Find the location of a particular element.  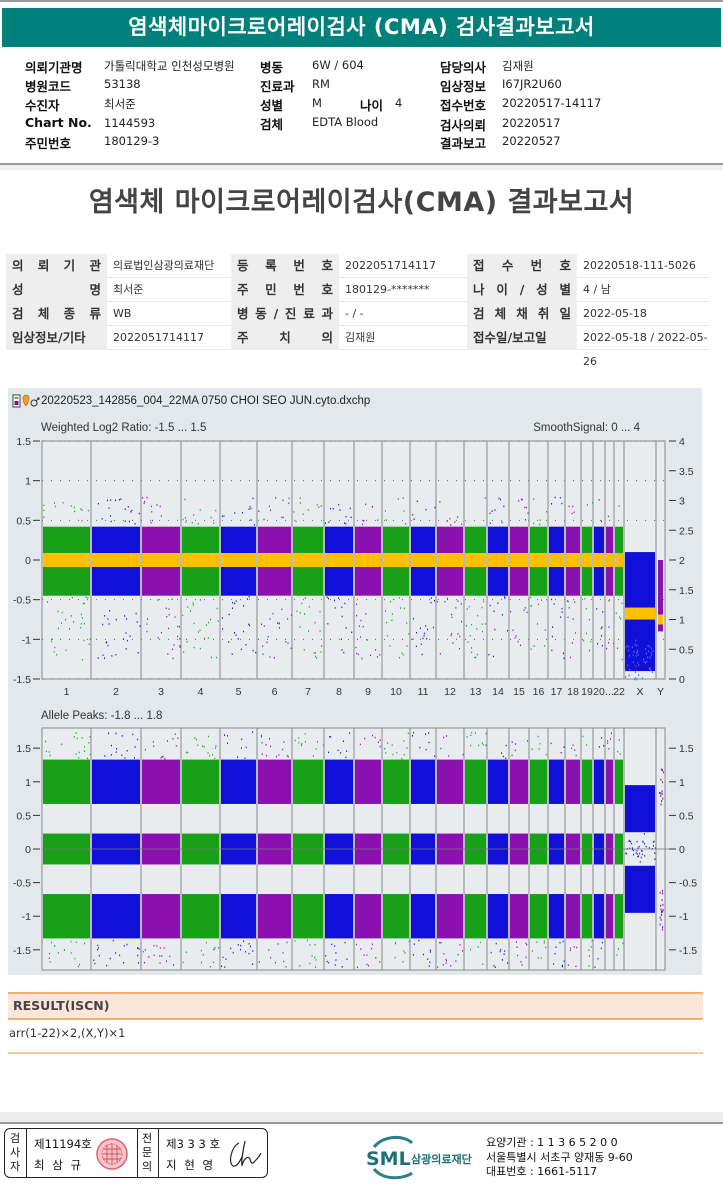

info-value: 180129-3 is located at coordinates (132, 141).